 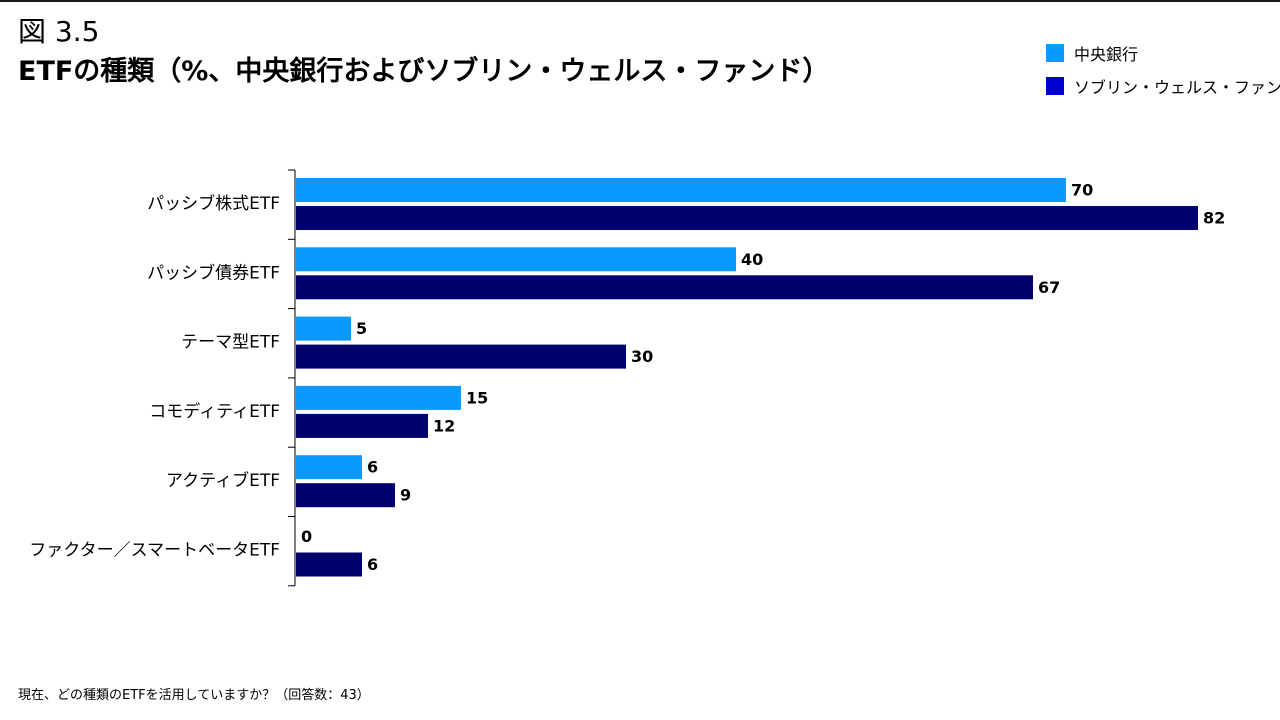 I want to click on legend-item-central-bank: 中央銀行, so click(x=1163, y=52).